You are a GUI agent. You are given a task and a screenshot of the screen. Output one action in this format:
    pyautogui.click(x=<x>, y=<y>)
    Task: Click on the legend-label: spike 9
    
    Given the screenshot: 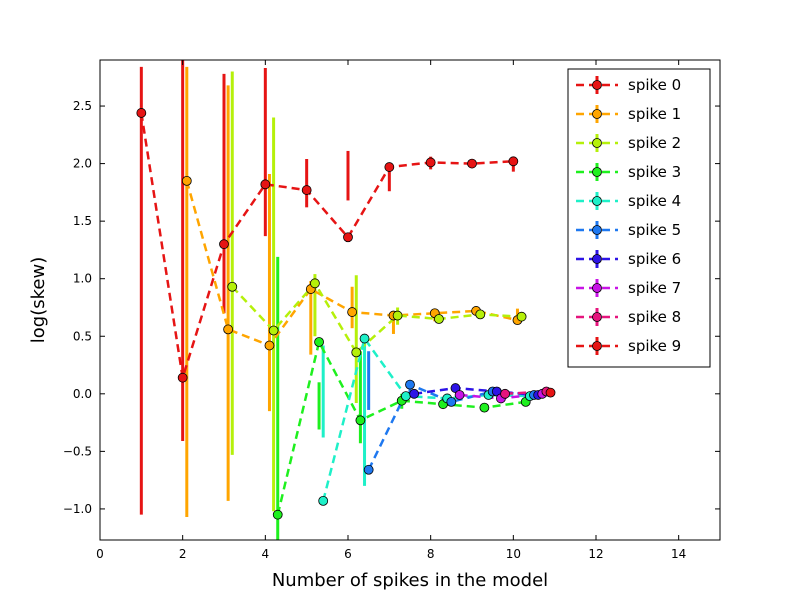 What is the action you would take?
    pyautogui.click(x=654, y=346)
    